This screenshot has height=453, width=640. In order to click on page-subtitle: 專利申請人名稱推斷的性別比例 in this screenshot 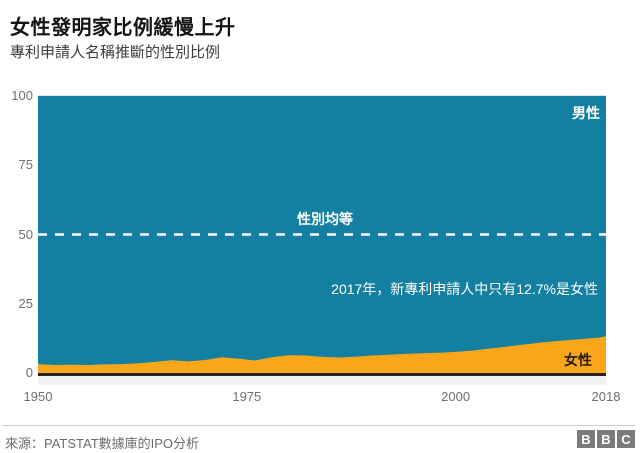, I will do `click(115, 52)`.